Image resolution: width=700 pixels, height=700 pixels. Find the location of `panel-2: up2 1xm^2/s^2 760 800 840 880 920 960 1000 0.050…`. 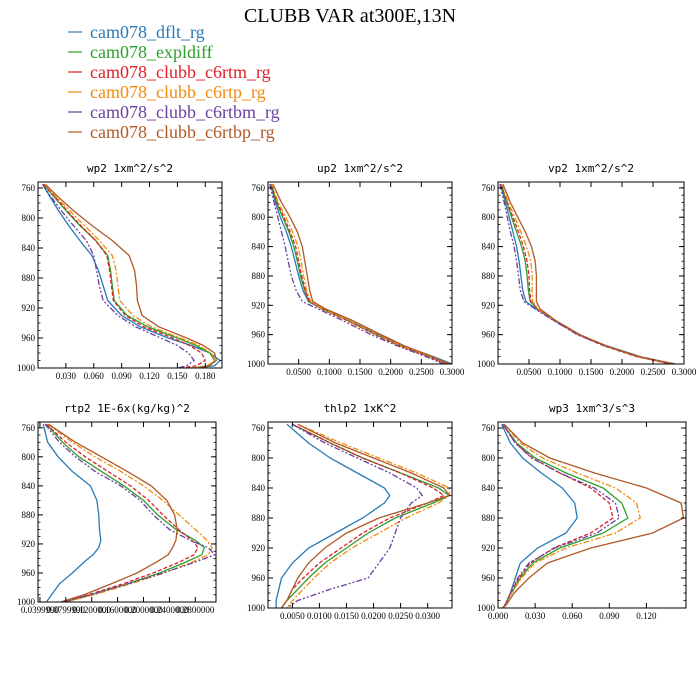

panel-2: up2 1xm^2/s^2 760 800 840 880 920 960 1000 0.050… is located at coordinates (356, 269).